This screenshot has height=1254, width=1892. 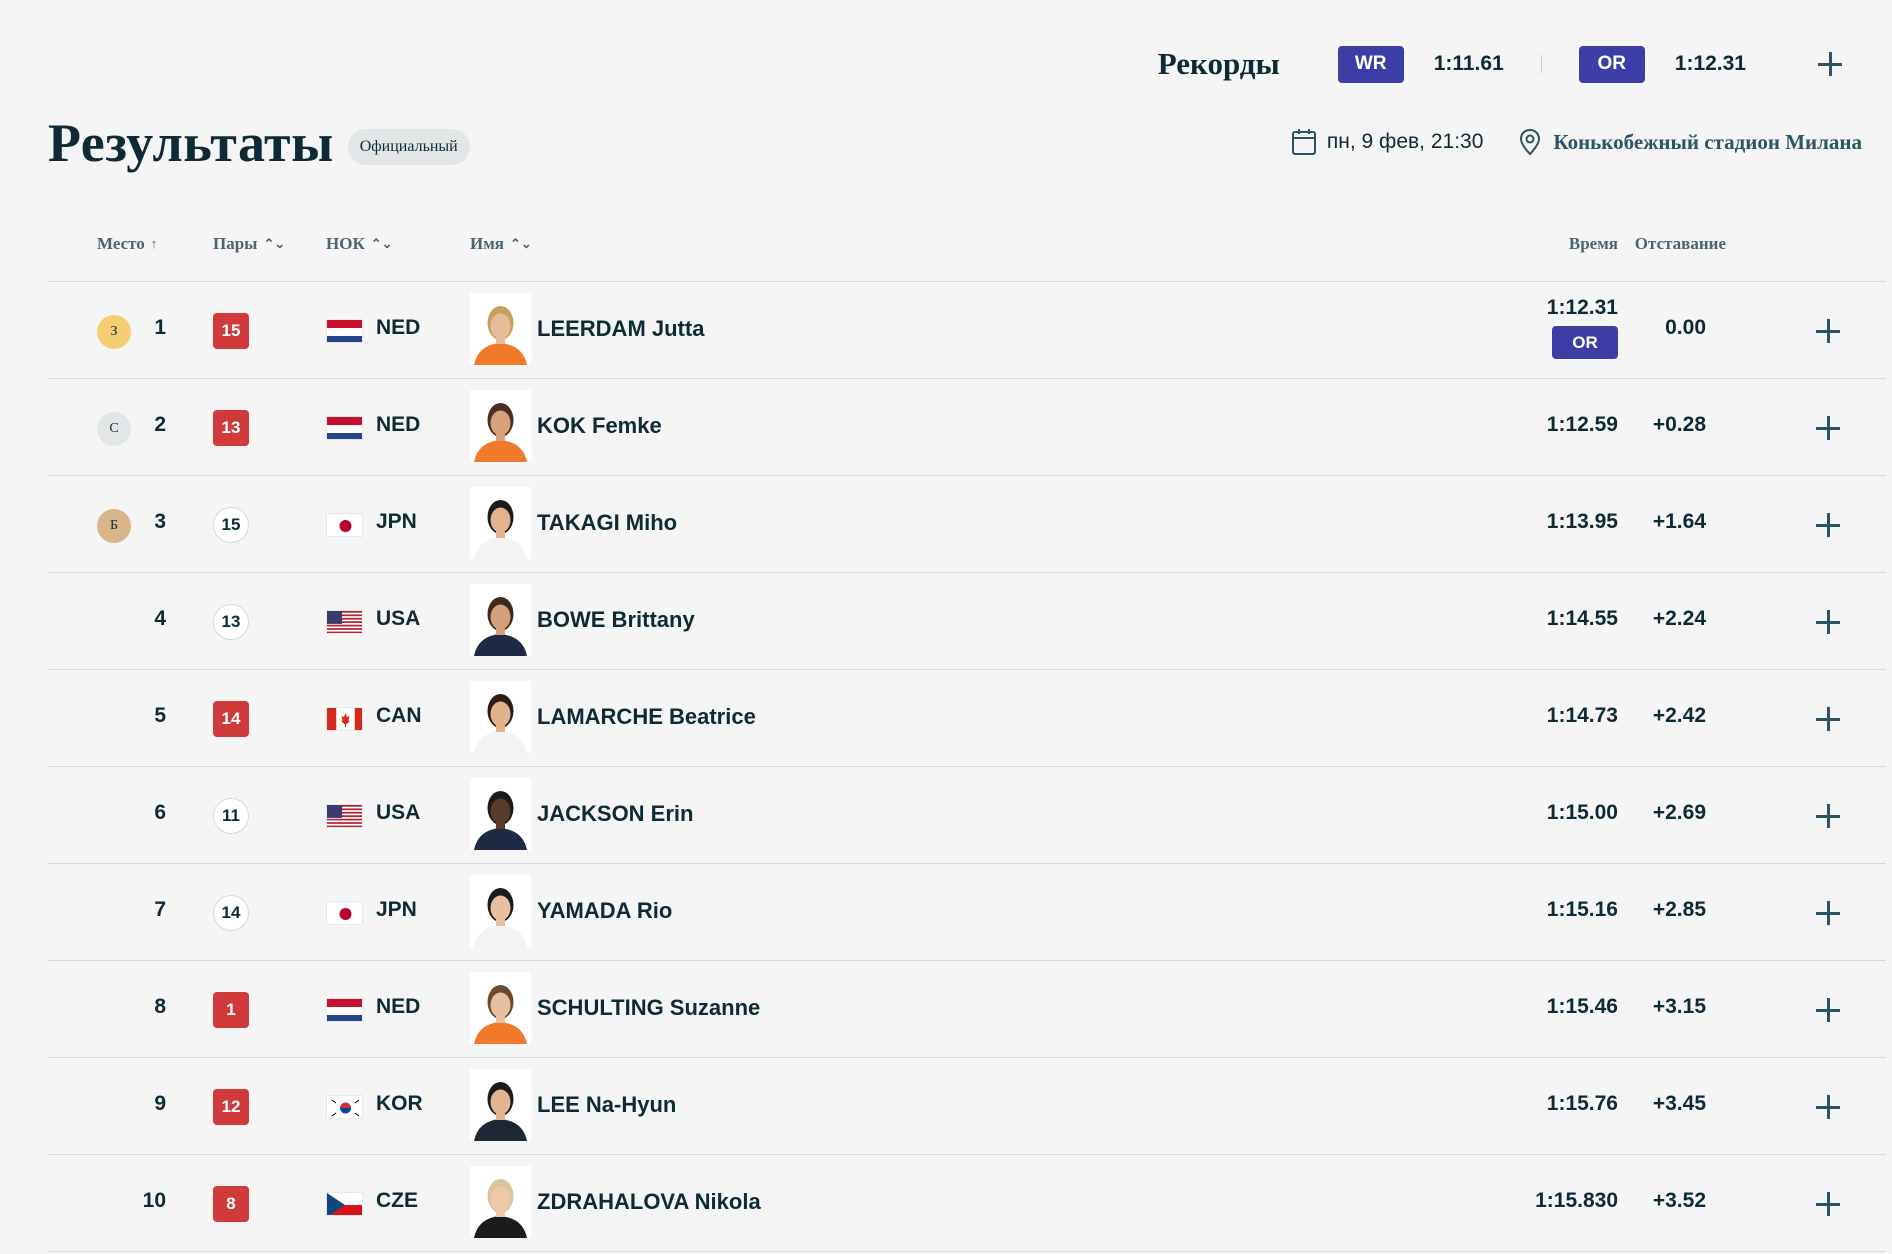 I want to click on rank: 4, so click(x=160, y=618).